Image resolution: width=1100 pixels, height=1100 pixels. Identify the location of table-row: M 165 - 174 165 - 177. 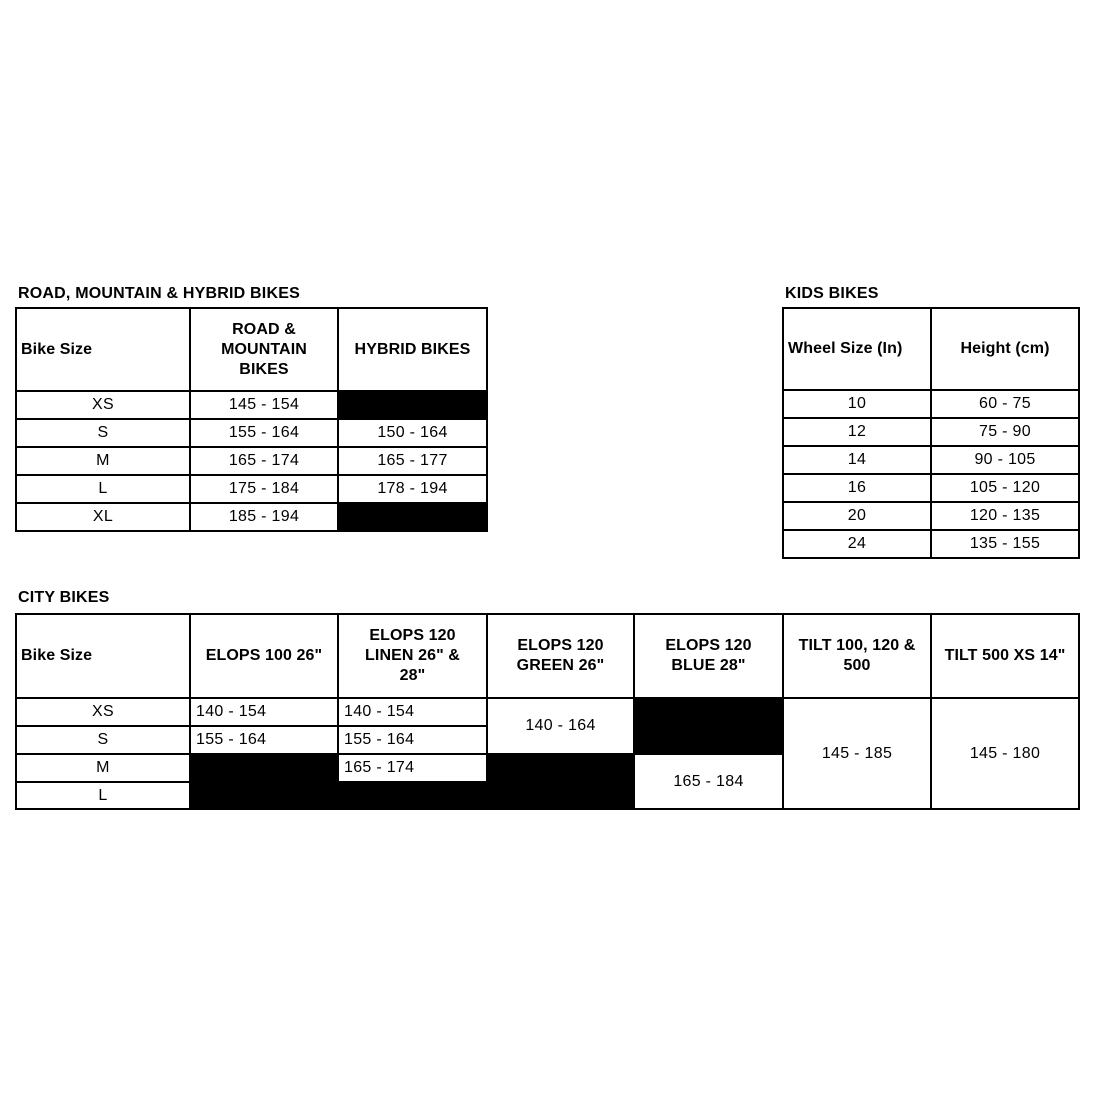
(251, 461).